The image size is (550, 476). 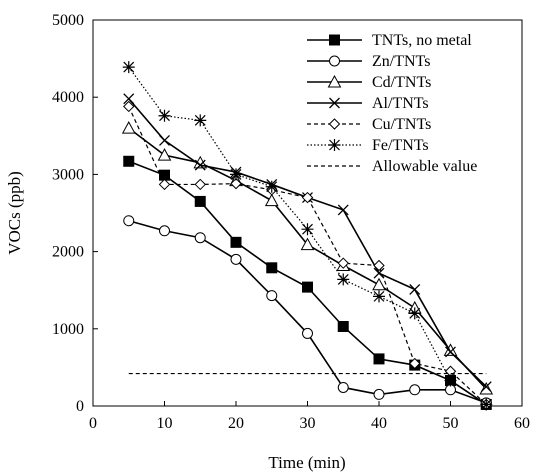 What do you see at coordinates (368, 103) in the screenshot?
I see `legend-item: Al/TNTs` at bounding box center [368, 103].